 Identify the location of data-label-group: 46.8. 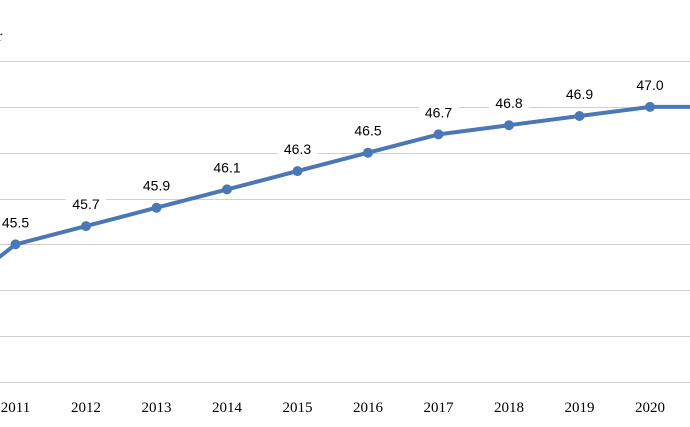
(509, 103).